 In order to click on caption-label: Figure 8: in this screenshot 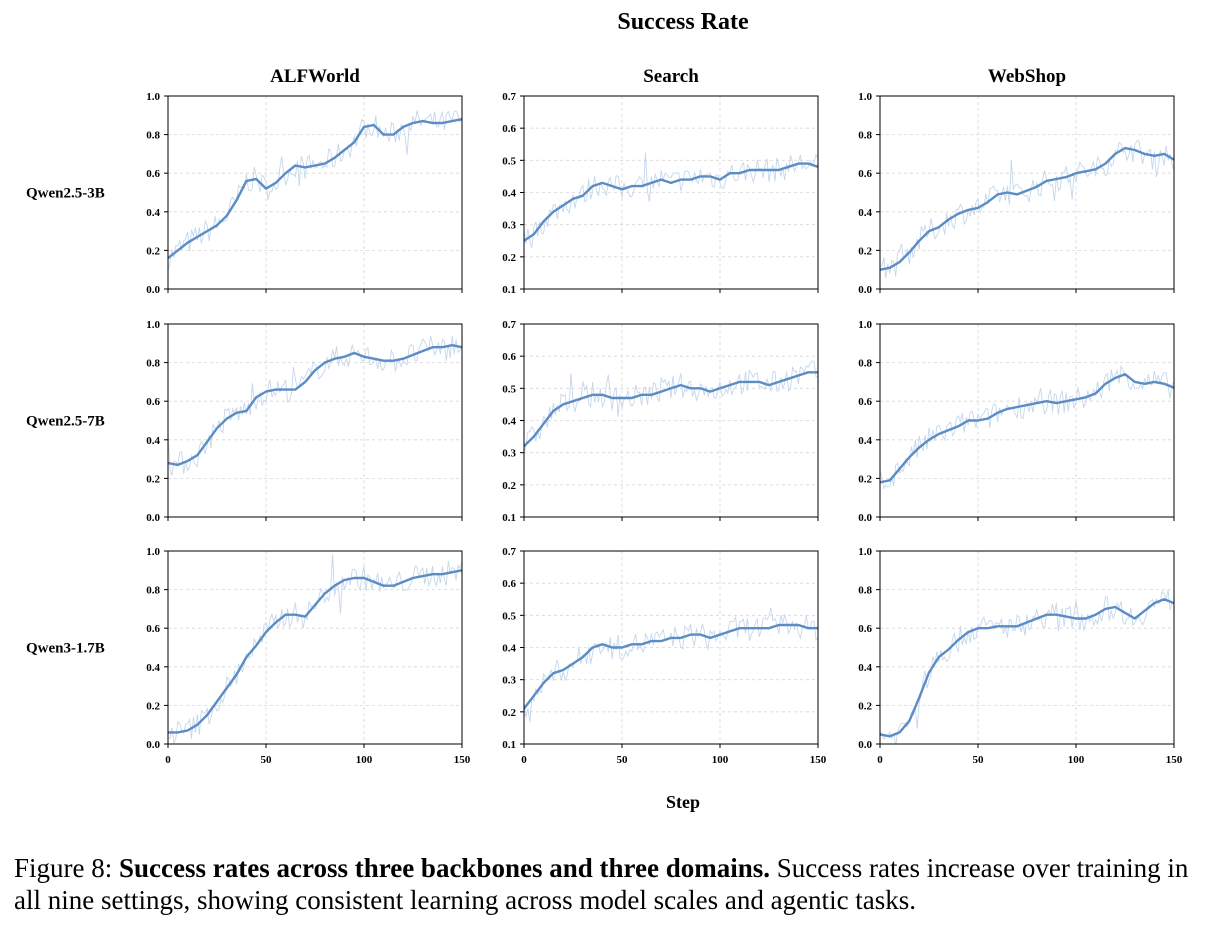, I will do `click(63, 868)`.